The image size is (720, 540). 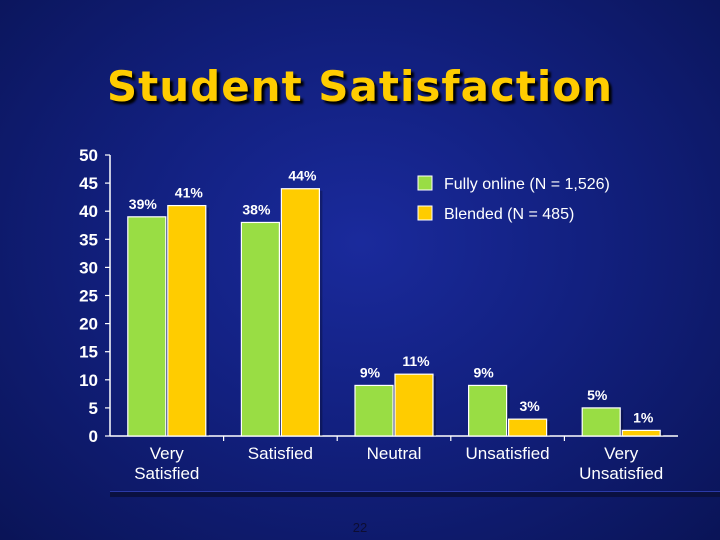 I want to click on legend-swatch-fully-online, so click(x=425, y=183).